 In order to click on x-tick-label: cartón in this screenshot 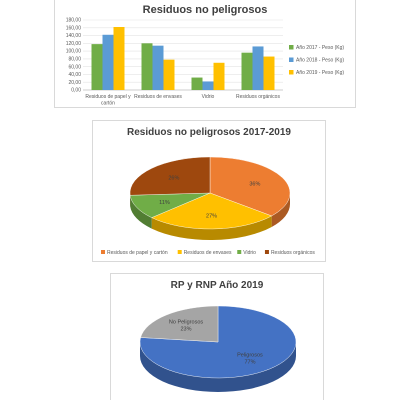, I will do `click(108, 104)`.